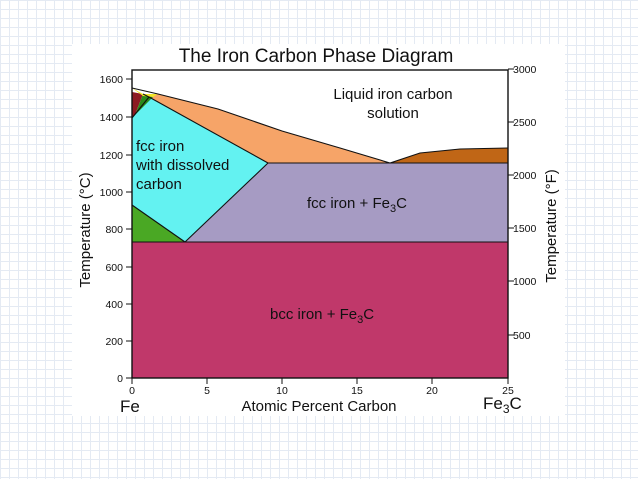 The width and height of the screenshot is (638, 479). What do you see at coordinates (525, 176) in the screenshot?
I see `right-tick-label: 2000` at bounding box center [525, 176].